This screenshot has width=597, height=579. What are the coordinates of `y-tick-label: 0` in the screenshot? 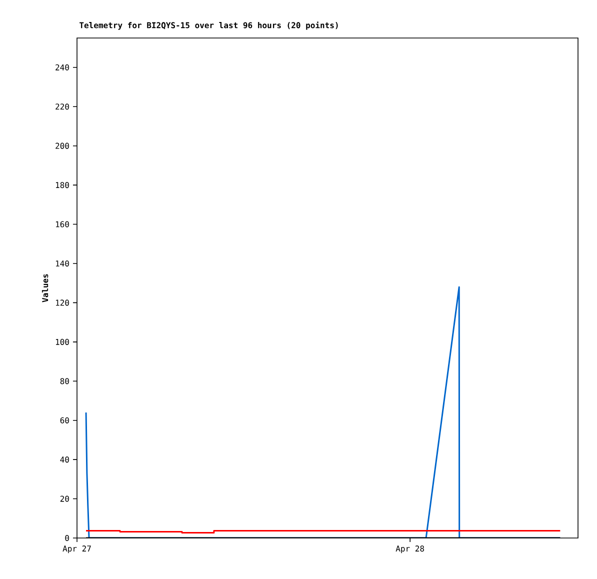 It's located at (67, 538).